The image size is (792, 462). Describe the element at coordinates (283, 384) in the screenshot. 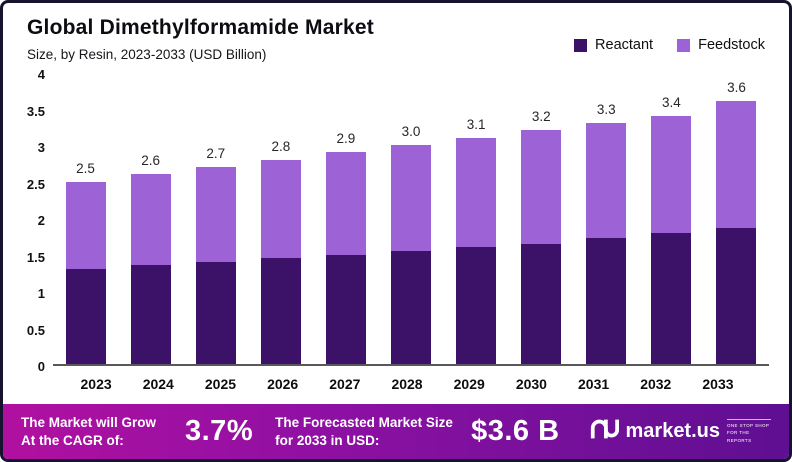

I see `x-axis-label: 2026` at that location.